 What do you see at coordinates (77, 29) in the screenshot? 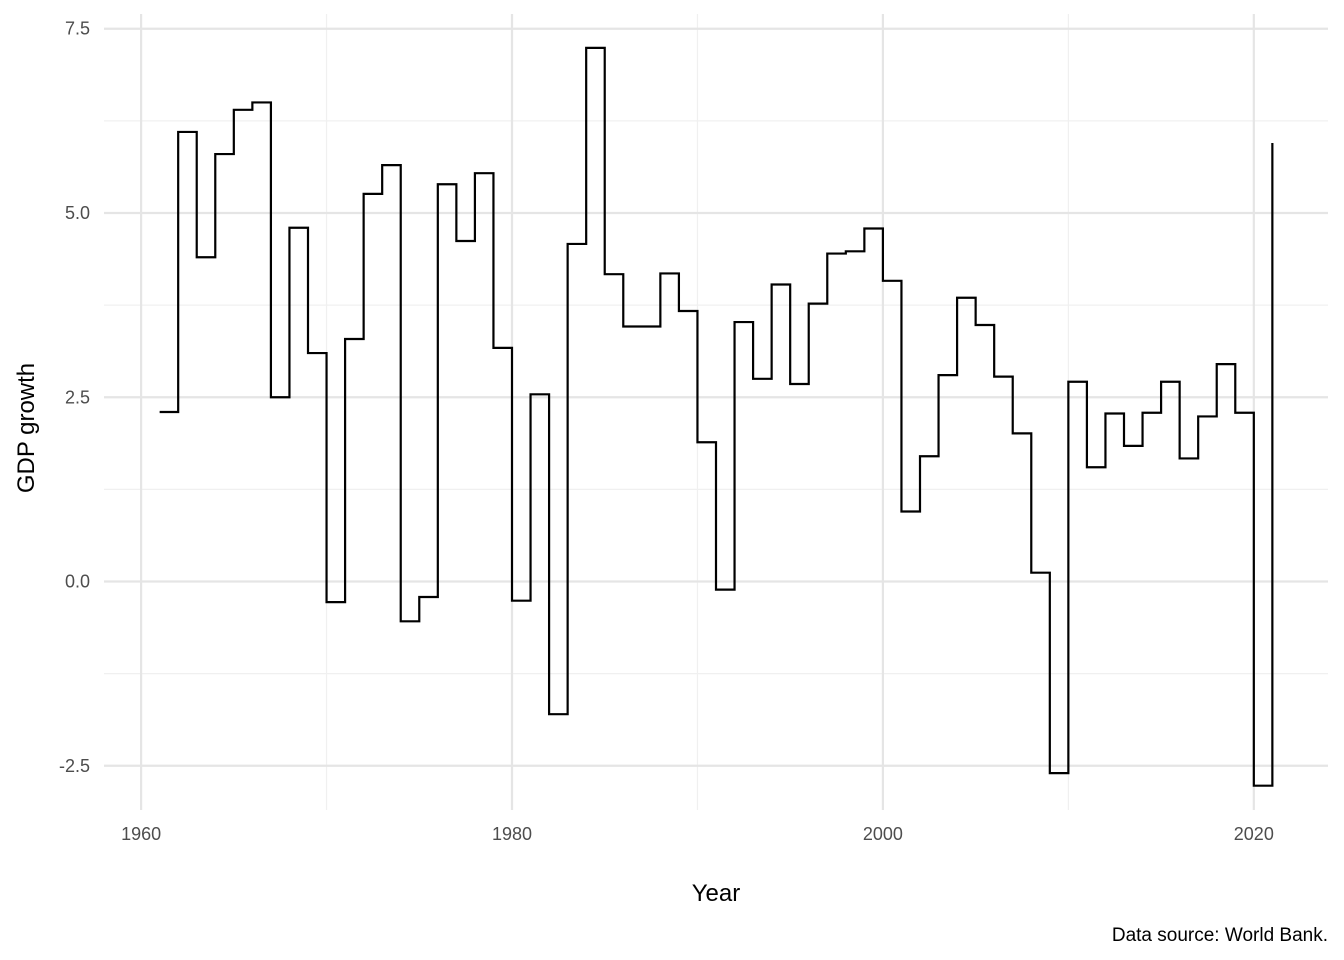
I see `y-tick-label: 7.5` at bounding box center [77, 29].